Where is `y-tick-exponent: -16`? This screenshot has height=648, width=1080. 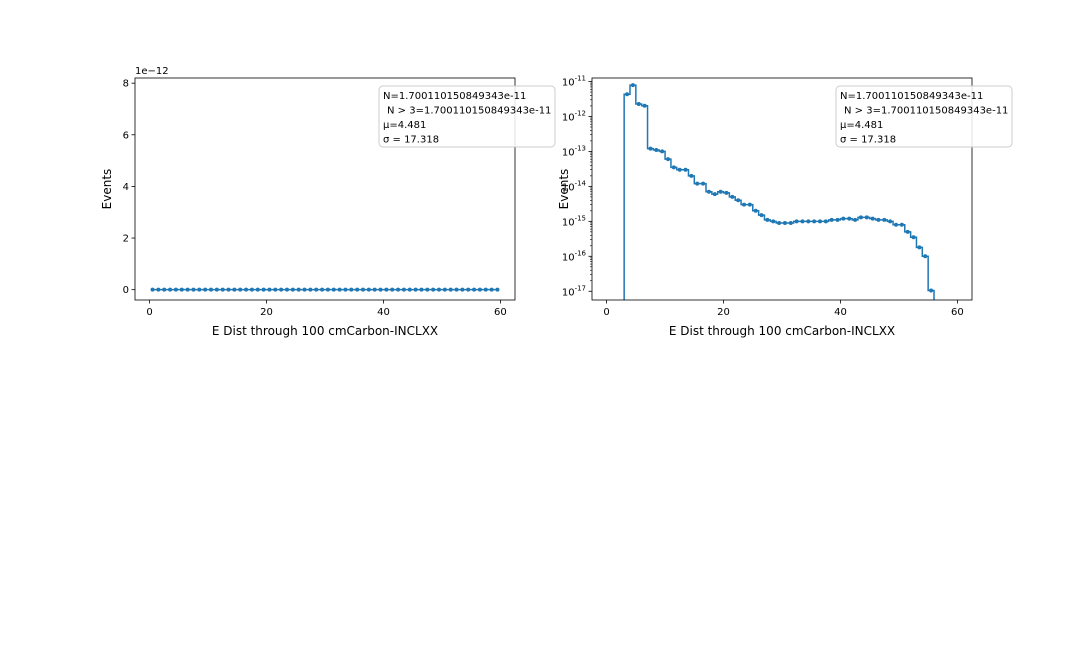
y-tick-exponent: -16 is located at coordinates (581, 253).